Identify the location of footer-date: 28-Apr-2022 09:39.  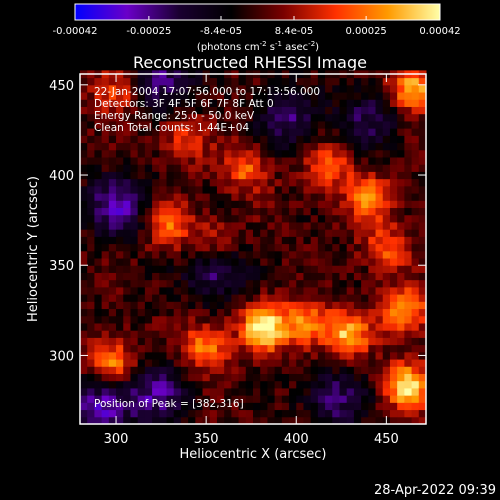
(435, 490).